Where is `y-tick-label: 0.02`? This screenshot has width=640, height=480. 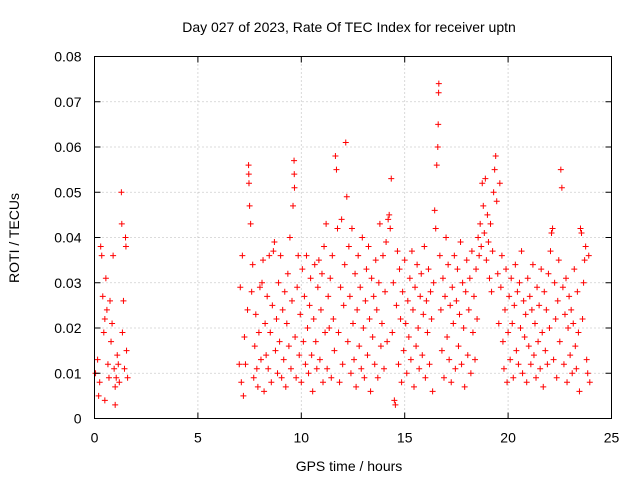
y-tick-label: 0.02 is located at coordinates (67, 328).